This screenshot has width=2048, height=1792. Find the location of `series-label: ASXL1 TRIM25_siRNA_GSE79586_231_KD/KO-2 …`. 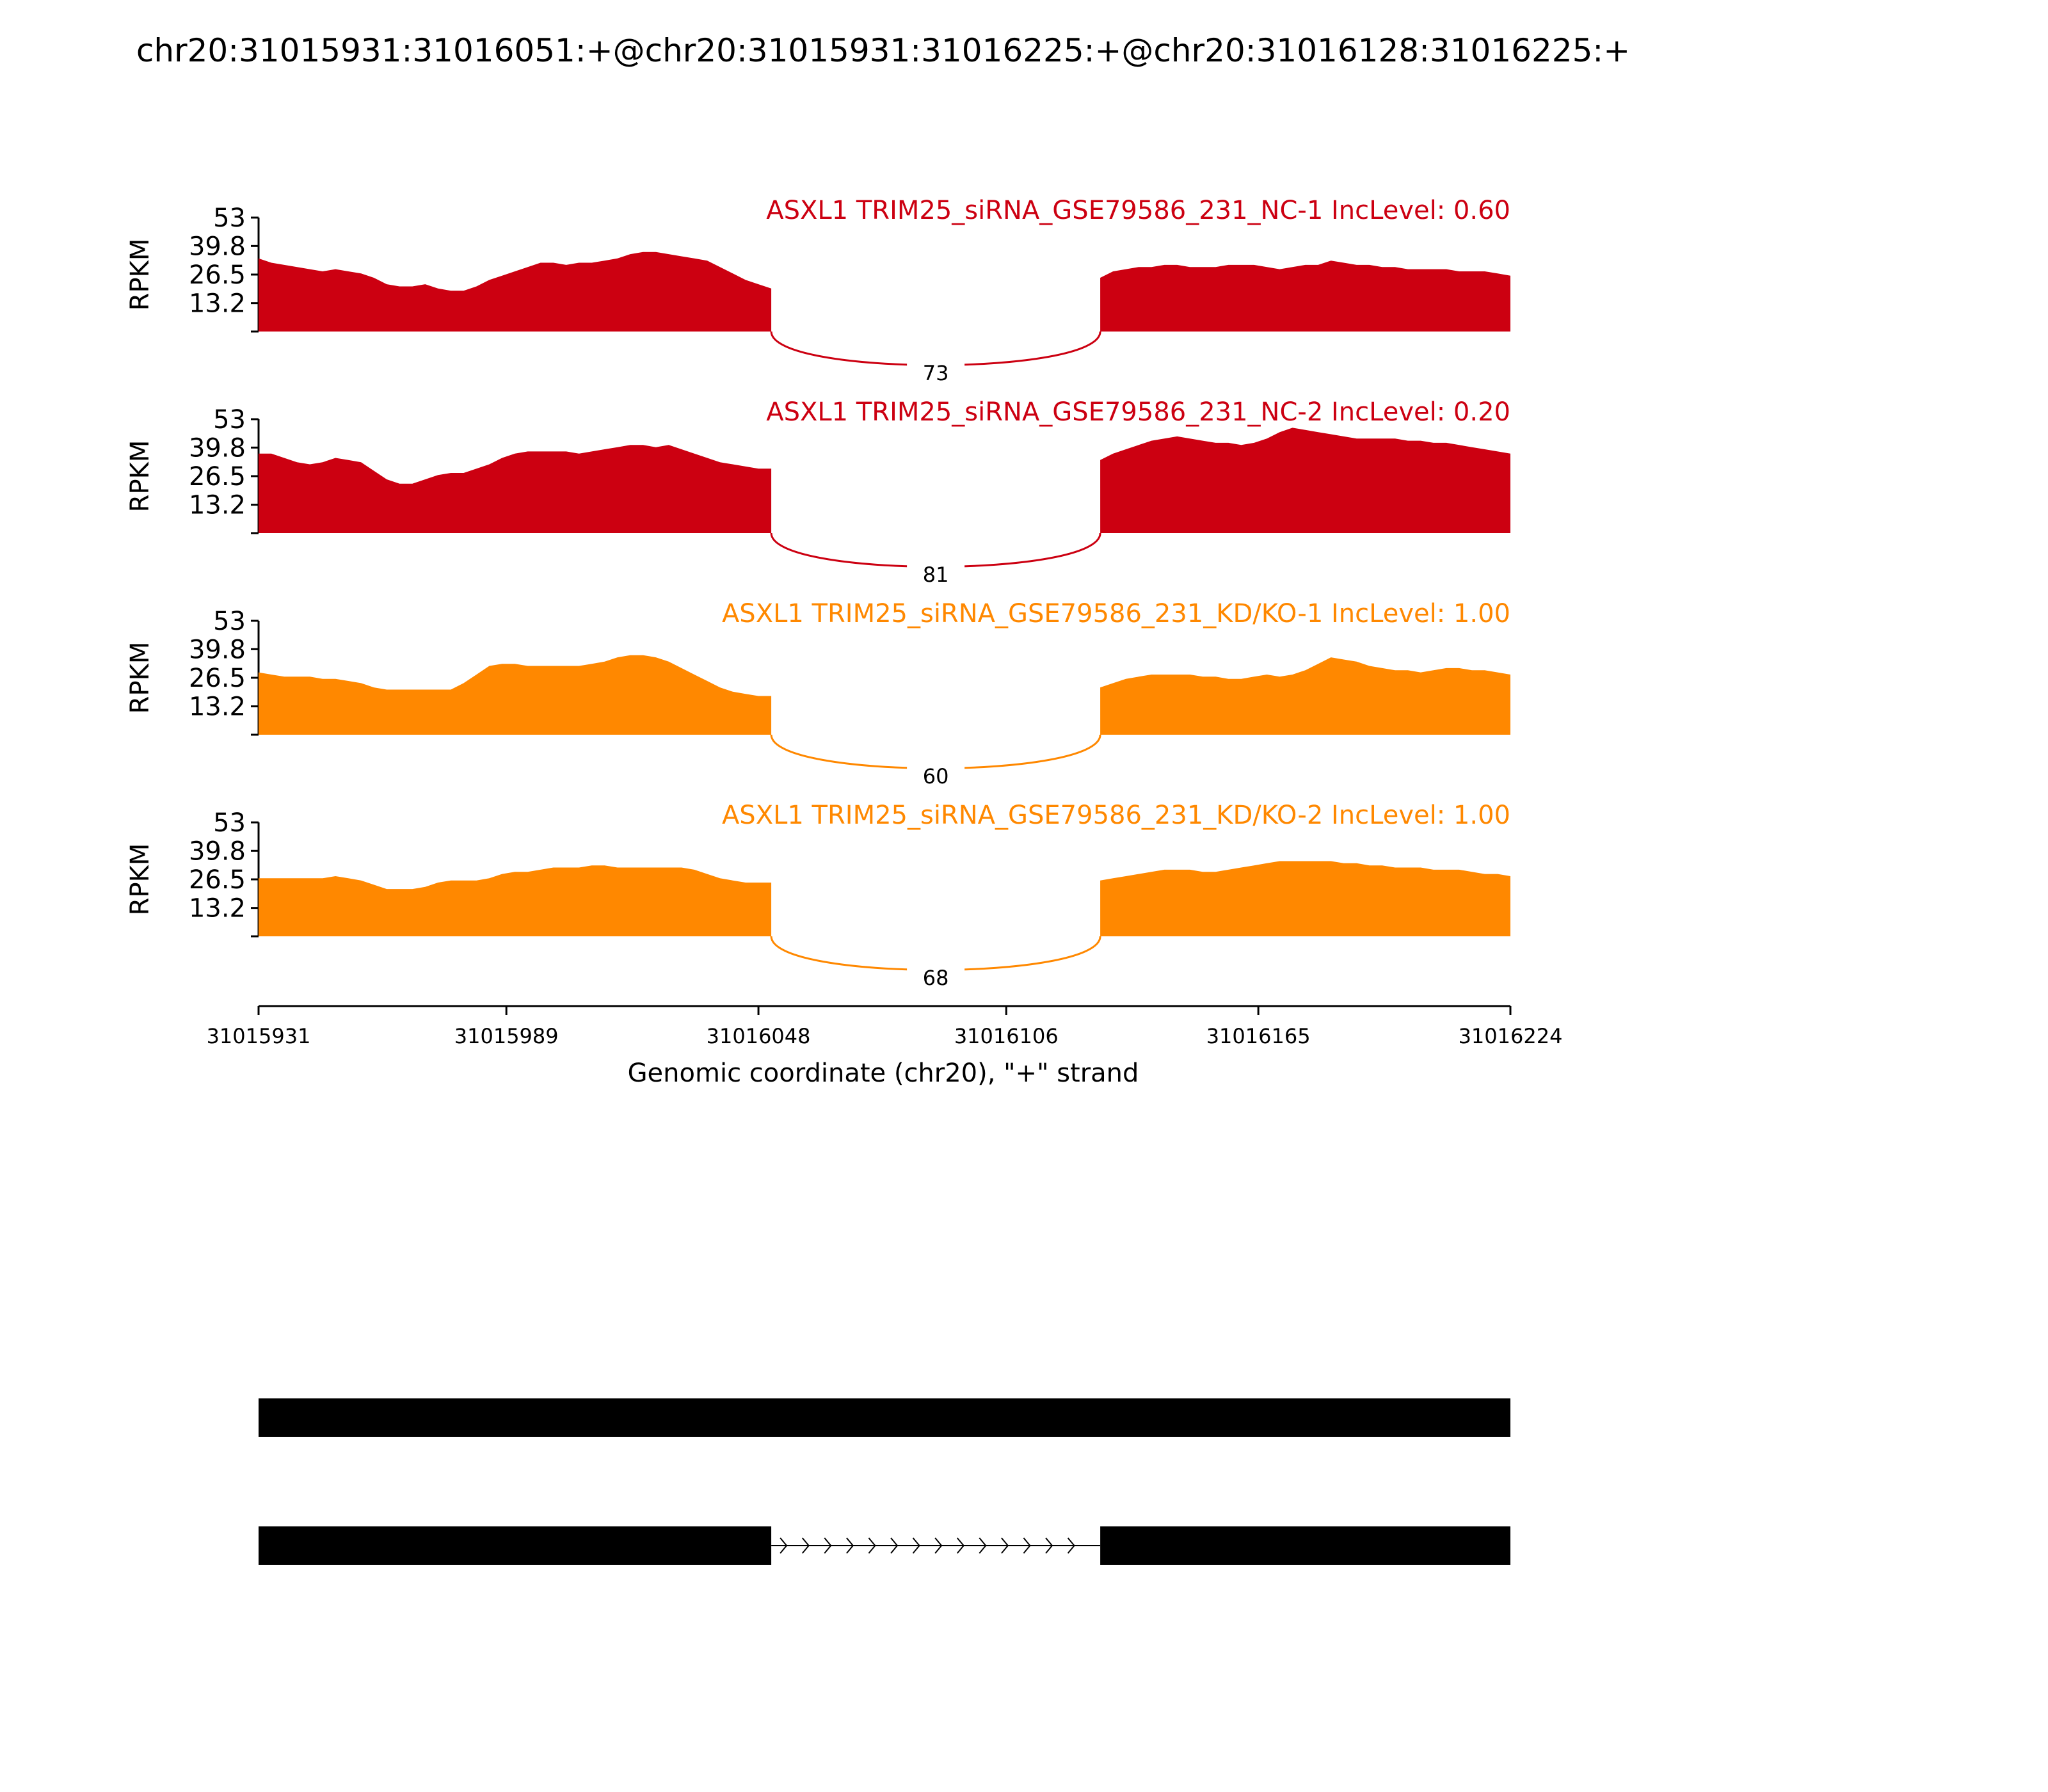

series-label: ASXL1 TRIM25_siRNA_GSE79586_231_KD/KO-2 … is located at coordinates (1116, 815).